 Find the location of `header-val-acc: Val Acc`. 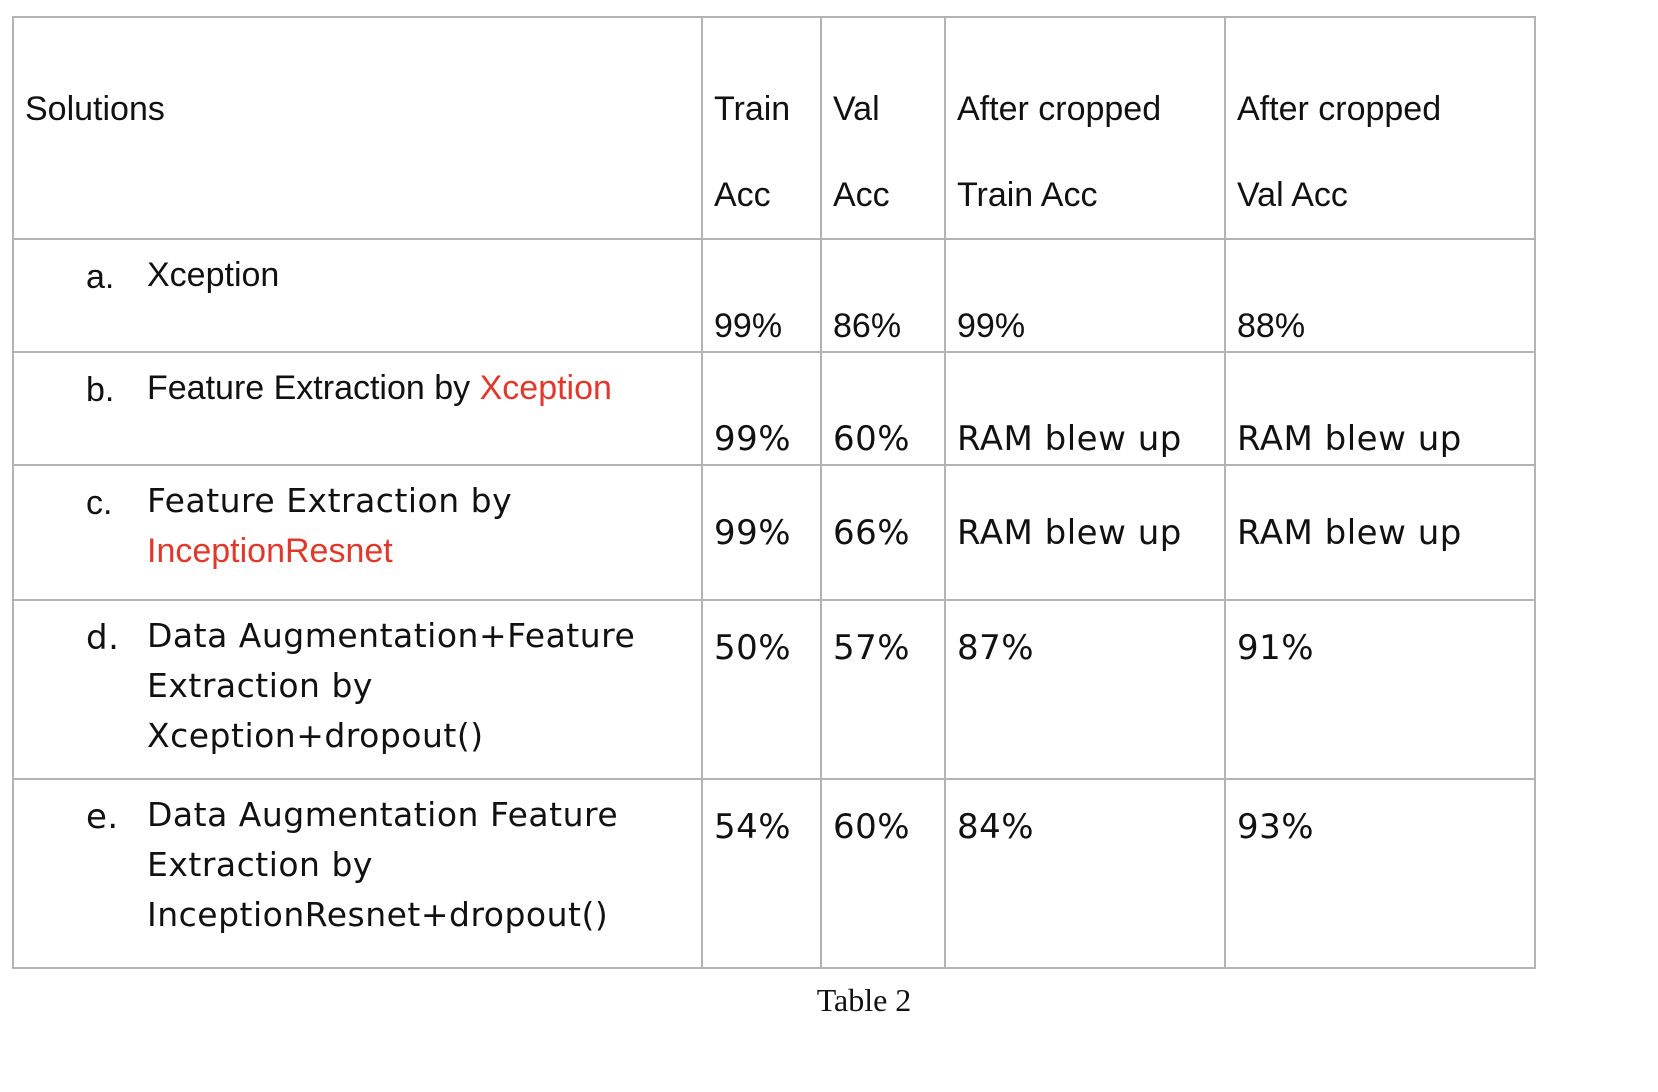

header-val-acc: Val Acc is located at coordinates (883, 128).